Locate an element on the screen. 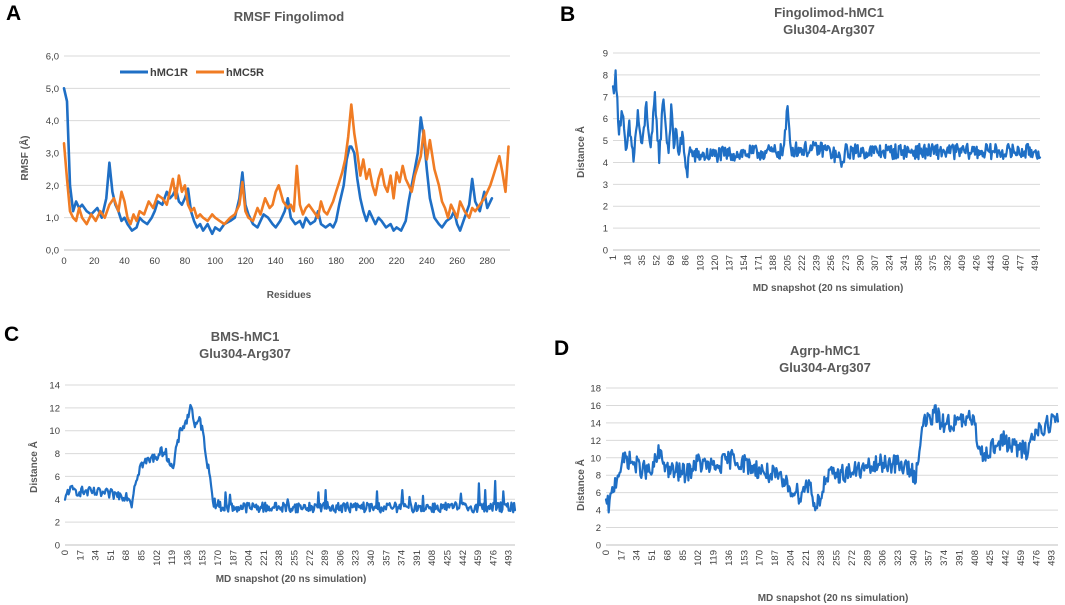 Image resolution: width=1065 pixels, height=605 pixels. y-tick-label: 3,0 is located at coordinates (52, 154).